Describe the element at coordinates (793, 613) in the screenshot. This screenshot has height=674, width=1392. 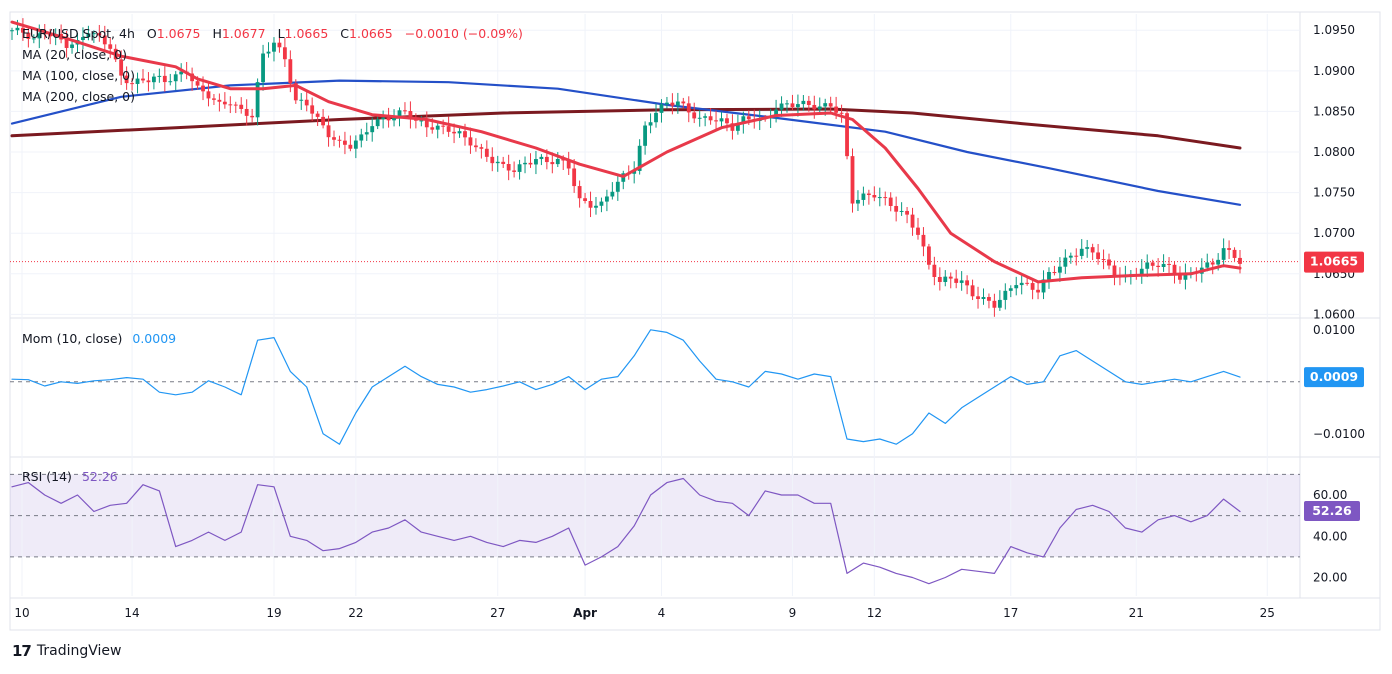
I see `time-axis-tick: 9` at that location.